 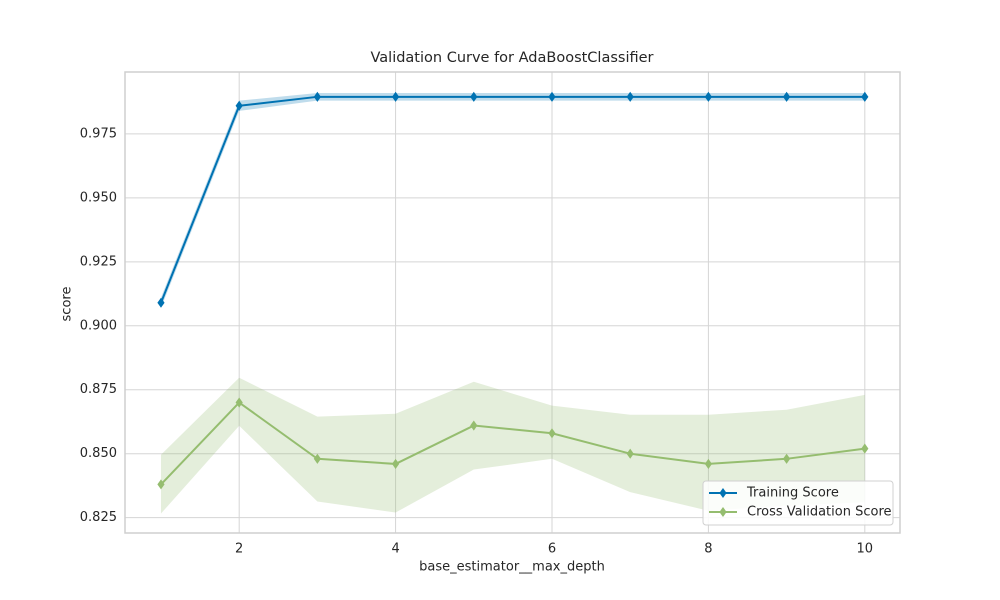 I want to click on x-tick-label: 4, so click(x=395, y=549).